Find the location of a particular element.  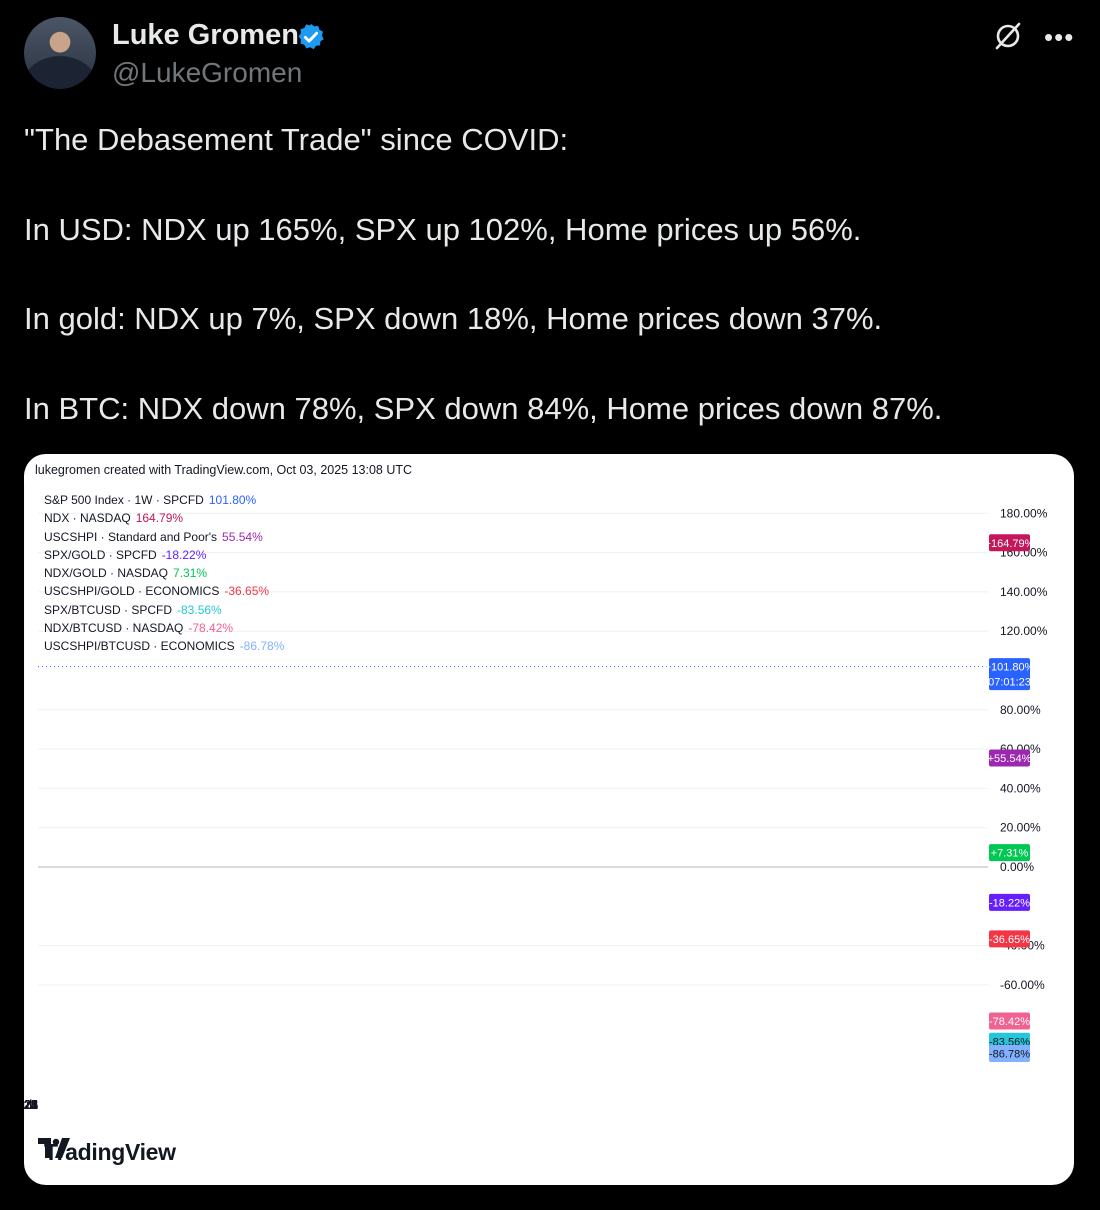

legend-entry: USCSHPI/GOLD · ECONOMICS -36.65% is located at coordinates (164, 591).